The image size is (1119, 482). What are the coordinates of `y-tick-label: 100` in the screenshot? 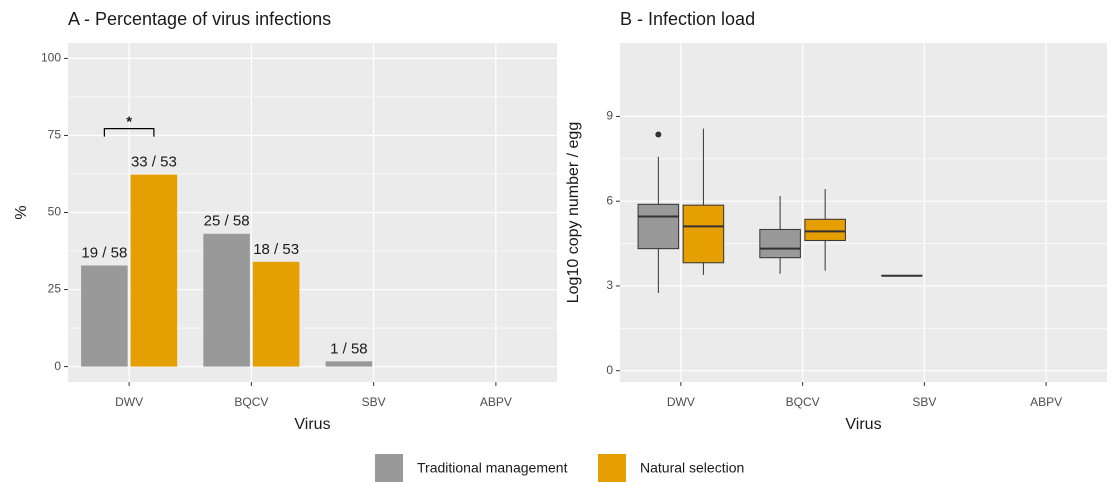 It's located at (51, 58).